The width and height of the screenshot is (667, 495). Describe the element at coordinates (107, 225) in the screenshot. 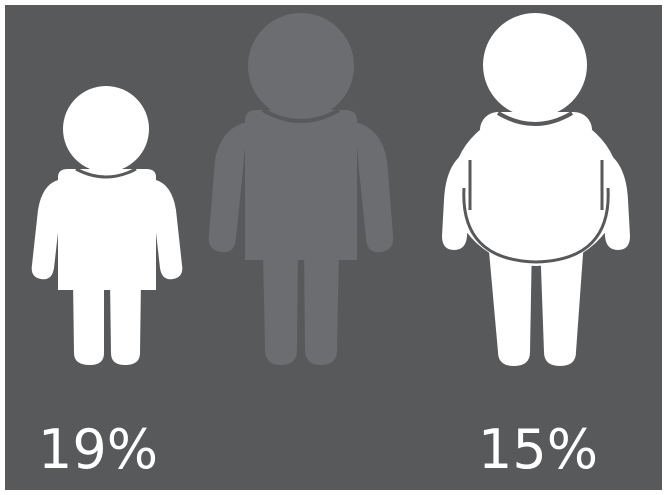

I see `child-figure-icon` at that location.